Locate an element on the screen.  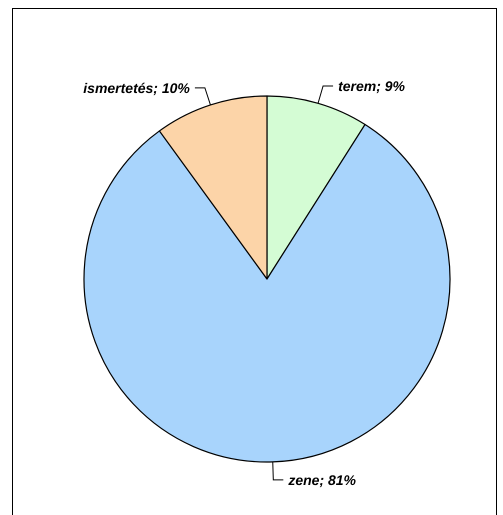
slice-label: zene; 81% is located at coordinates (322, 480).